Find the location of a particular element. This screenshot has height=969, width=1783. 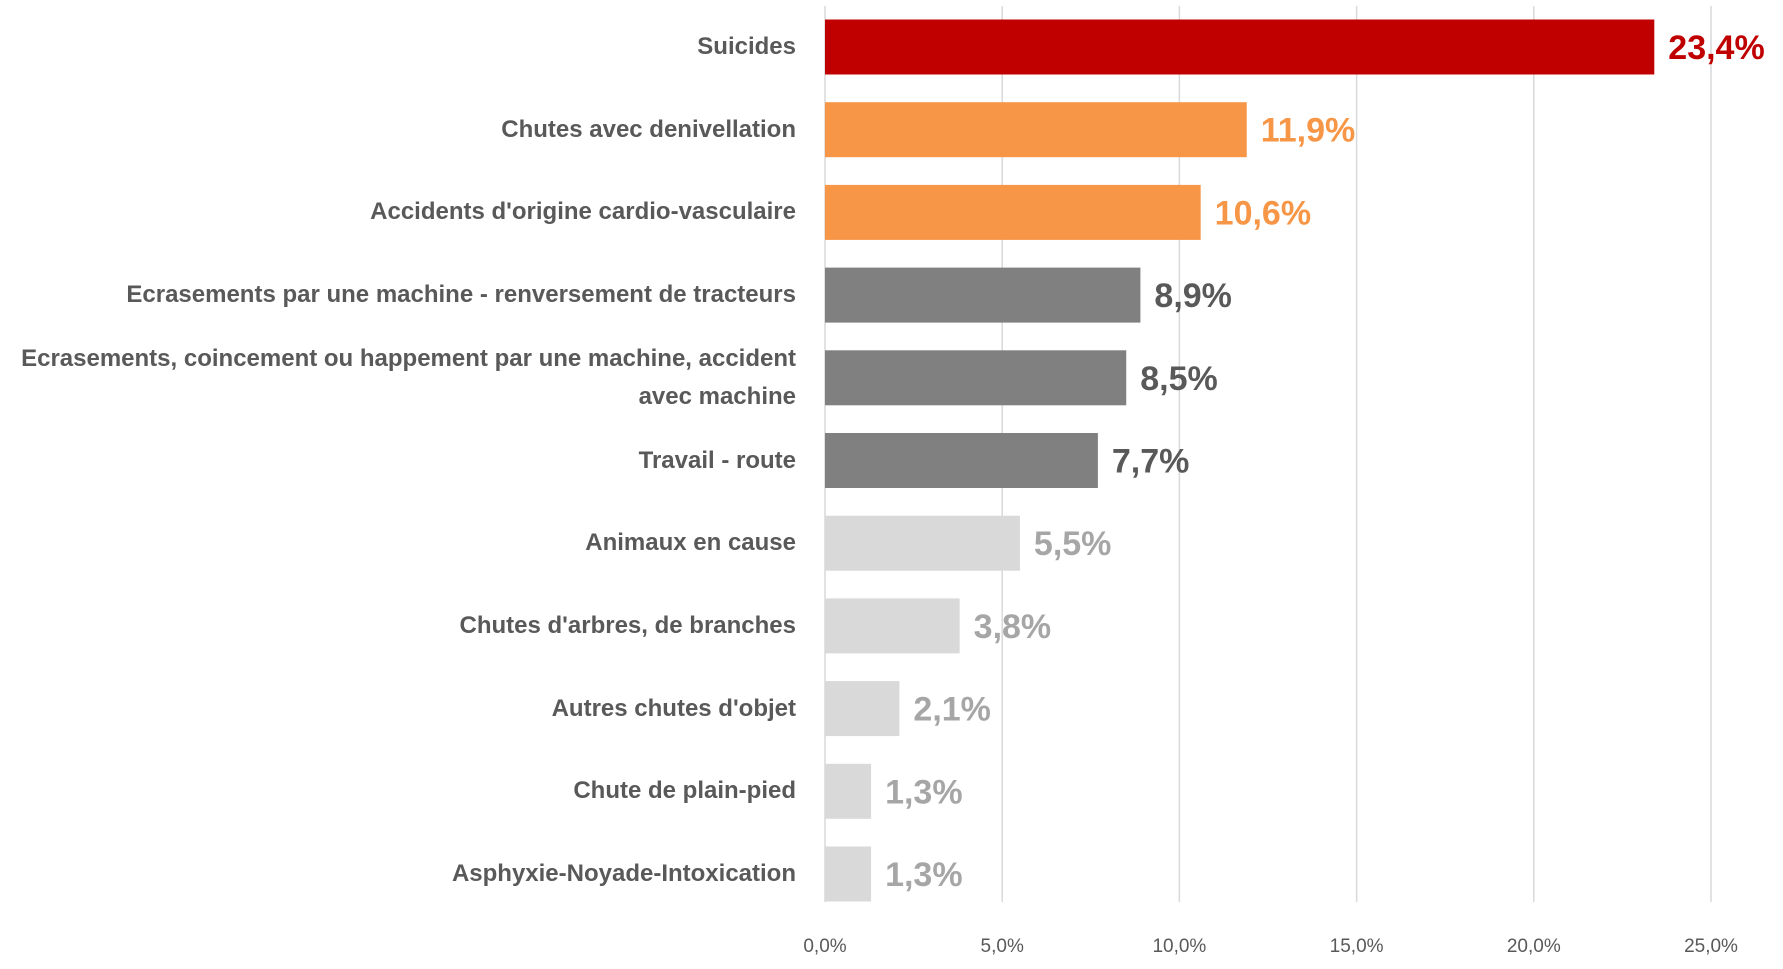

value-label: 23,4% is located at coordinates (1716, 48).